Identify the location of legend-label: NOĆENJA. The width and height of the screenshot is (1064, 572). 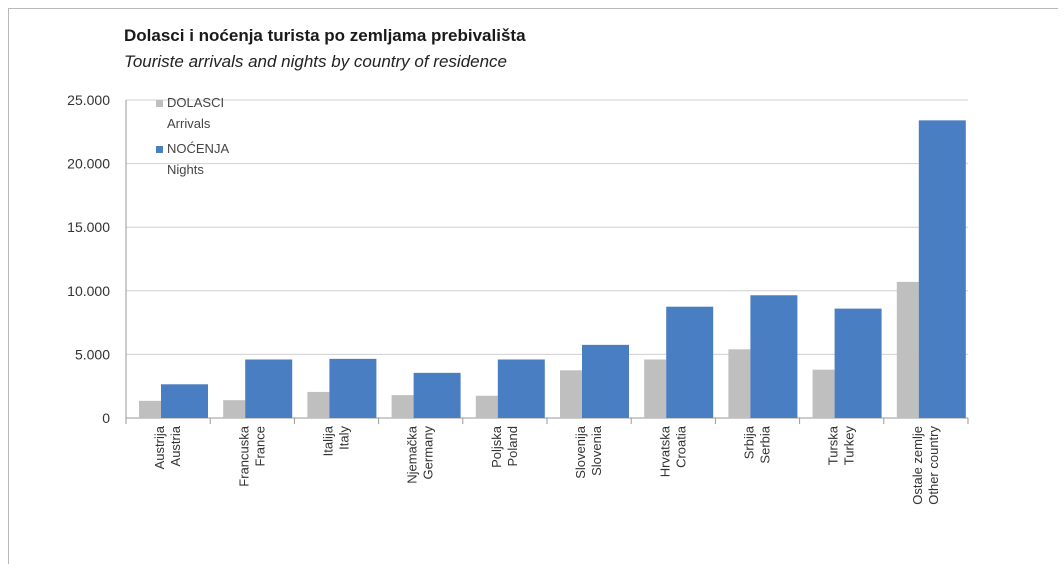
(198, 148).